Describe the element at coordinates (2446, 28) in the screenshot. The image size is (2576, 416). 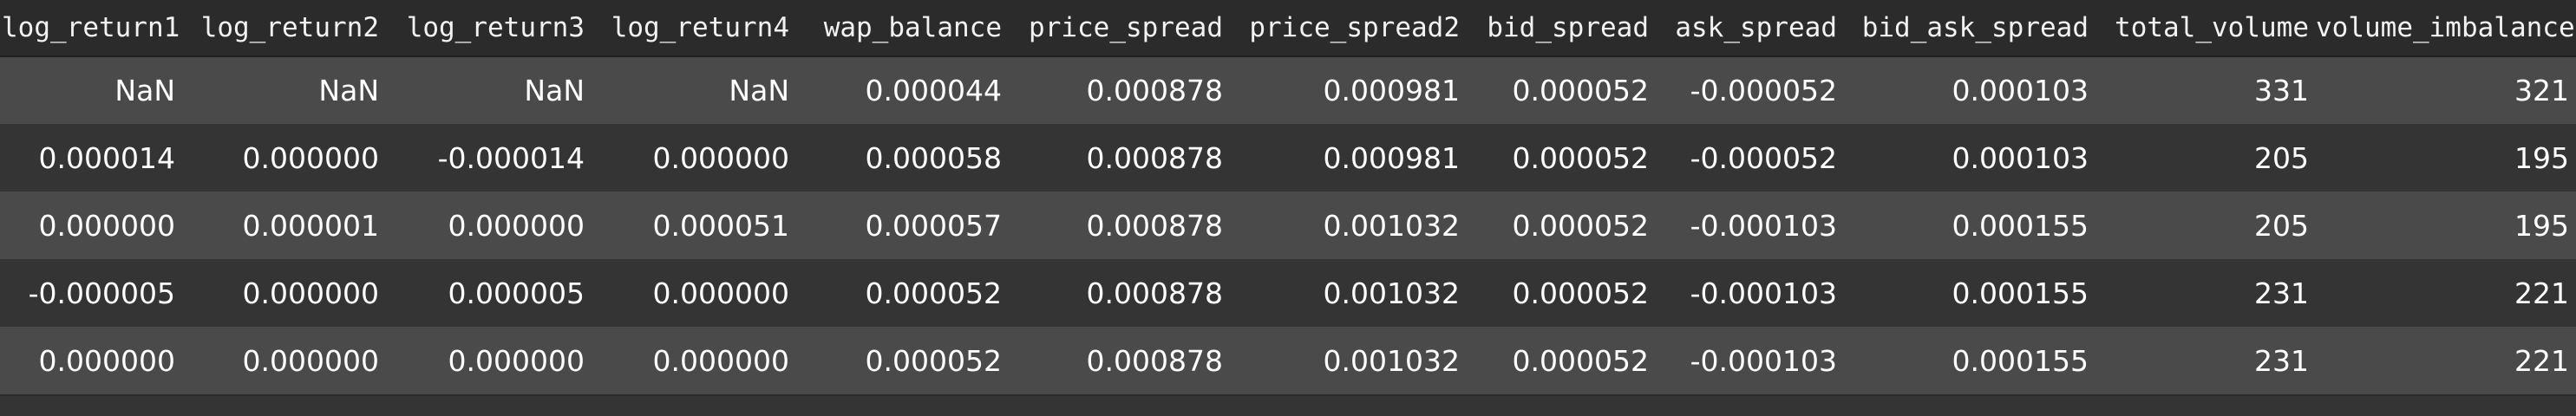
I see `column-header: volume_imbalance` at that location.